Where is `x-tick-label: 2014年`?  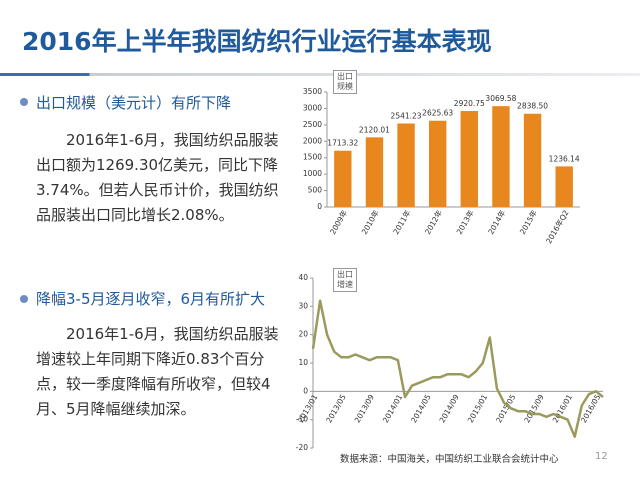 x-tick-label: 2014年 is located at coordinates (496, 222).